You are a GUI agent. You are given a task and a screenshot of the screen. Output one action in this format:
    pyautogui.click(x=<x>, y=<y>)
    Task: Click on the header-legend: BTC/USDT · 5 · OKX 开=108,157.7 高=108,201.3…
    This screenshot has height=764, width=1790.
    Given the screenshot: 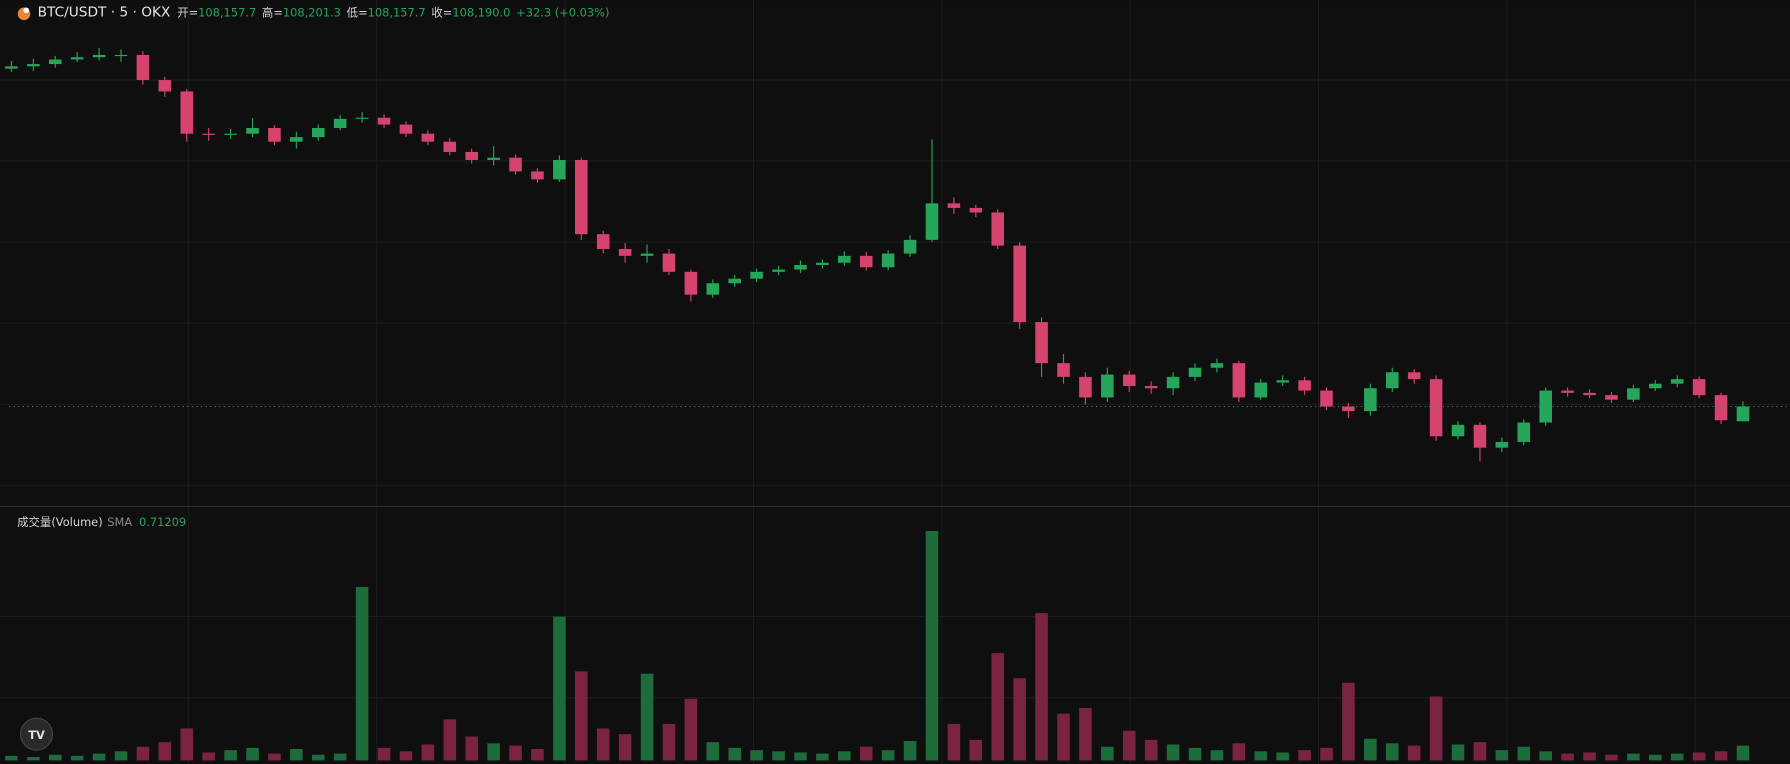 What is the action you would take?
    pyautogui.click(x=324, y=13)
    